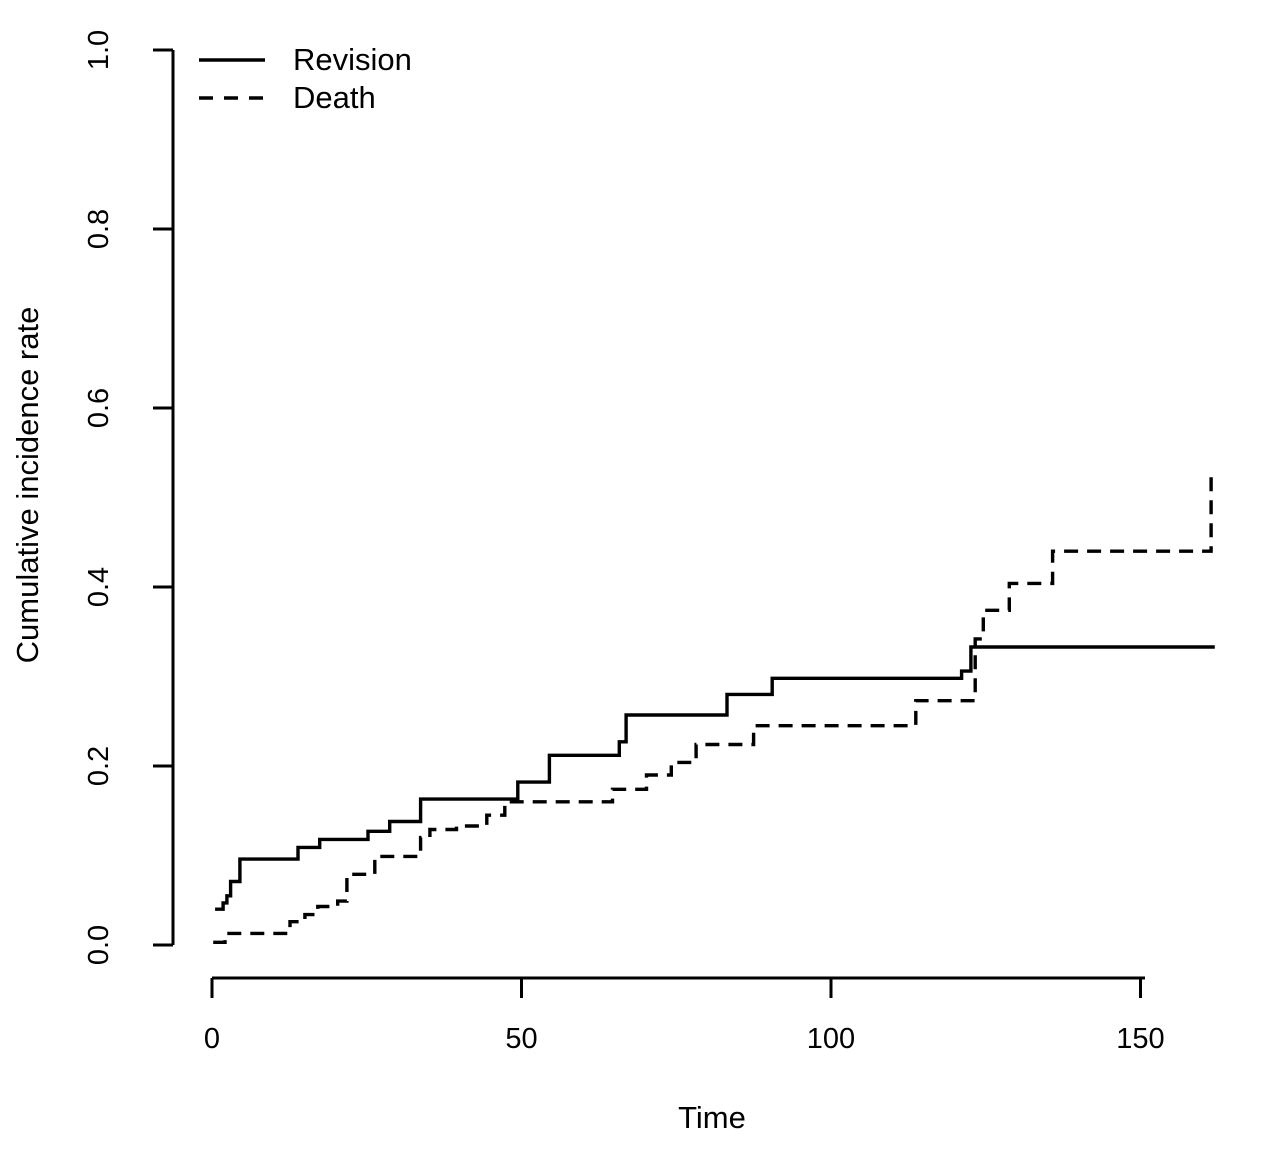 Image resolution: width=1261 pixels, height=1175 pixels. Describe the element at coordinates (99, 229) in the screenshot. I see `y-tick-label: 0.8` at that location.